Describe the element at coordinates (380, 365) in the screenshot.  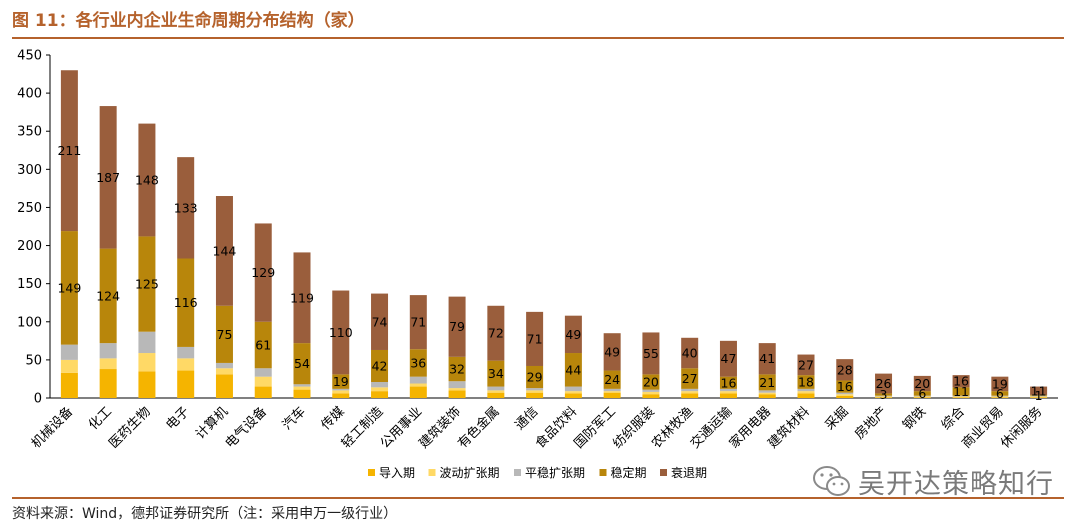
I see `data-label: 42` at that location.